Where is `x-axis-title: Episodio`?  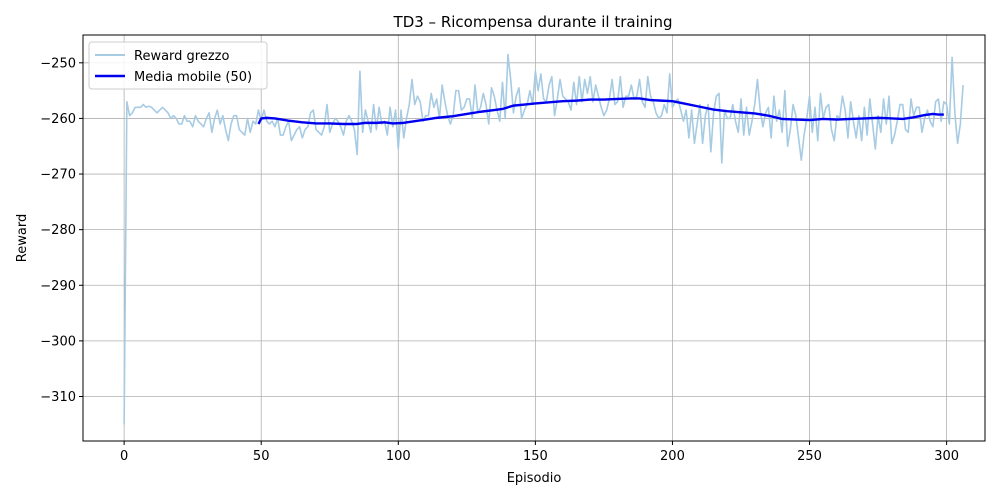
x-axis-title: Episodio is located at coordinates (534, 478).